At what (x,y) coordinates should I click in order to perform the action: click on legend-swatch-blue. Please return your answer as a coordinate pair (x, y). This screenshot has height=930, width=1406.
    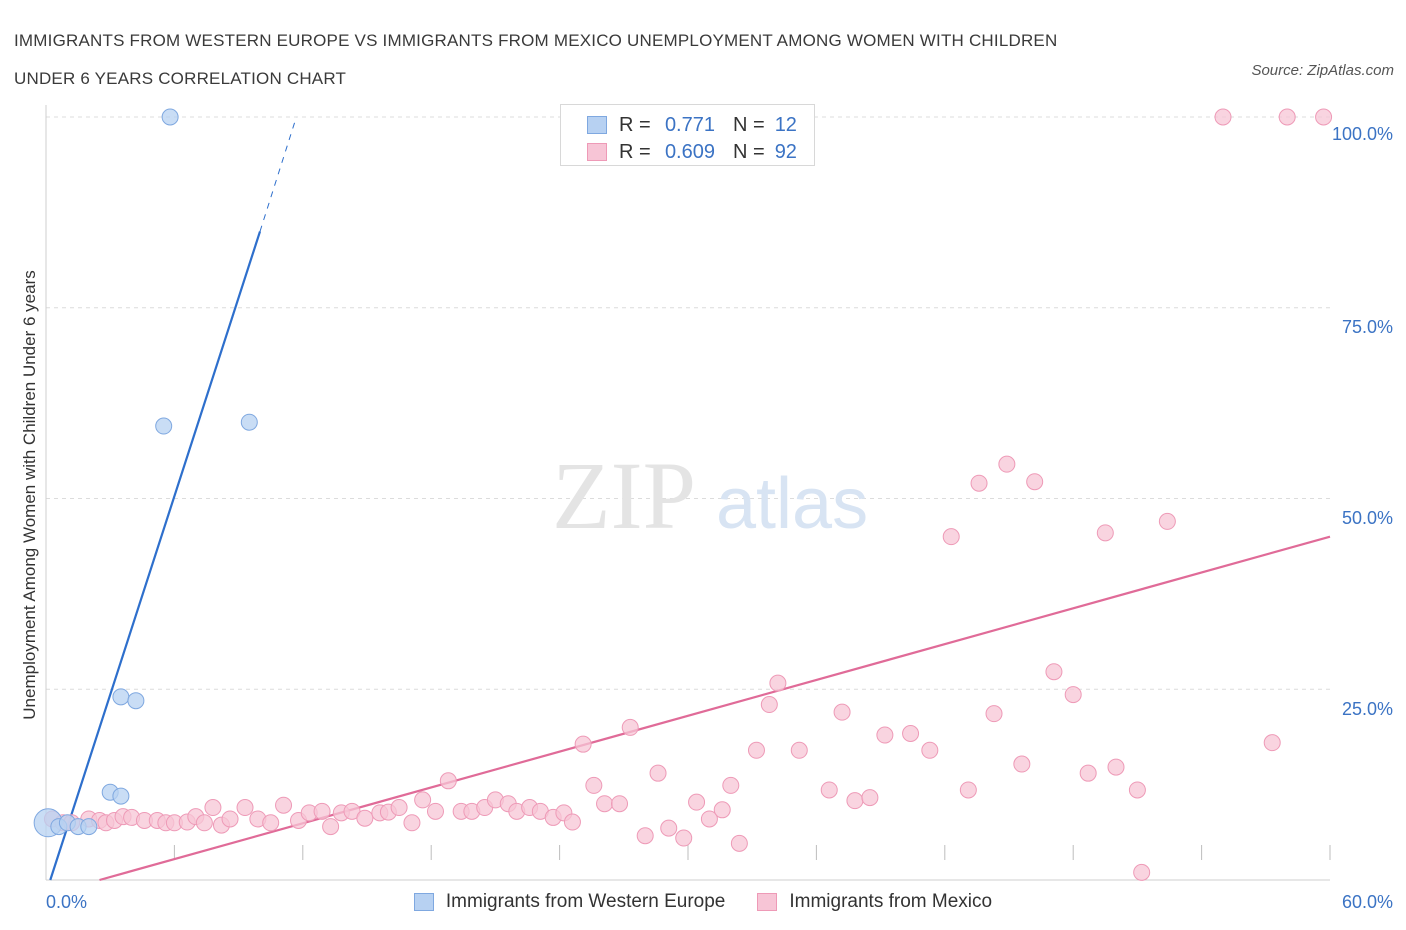
    Looking at the image, I should click on (597, 125).